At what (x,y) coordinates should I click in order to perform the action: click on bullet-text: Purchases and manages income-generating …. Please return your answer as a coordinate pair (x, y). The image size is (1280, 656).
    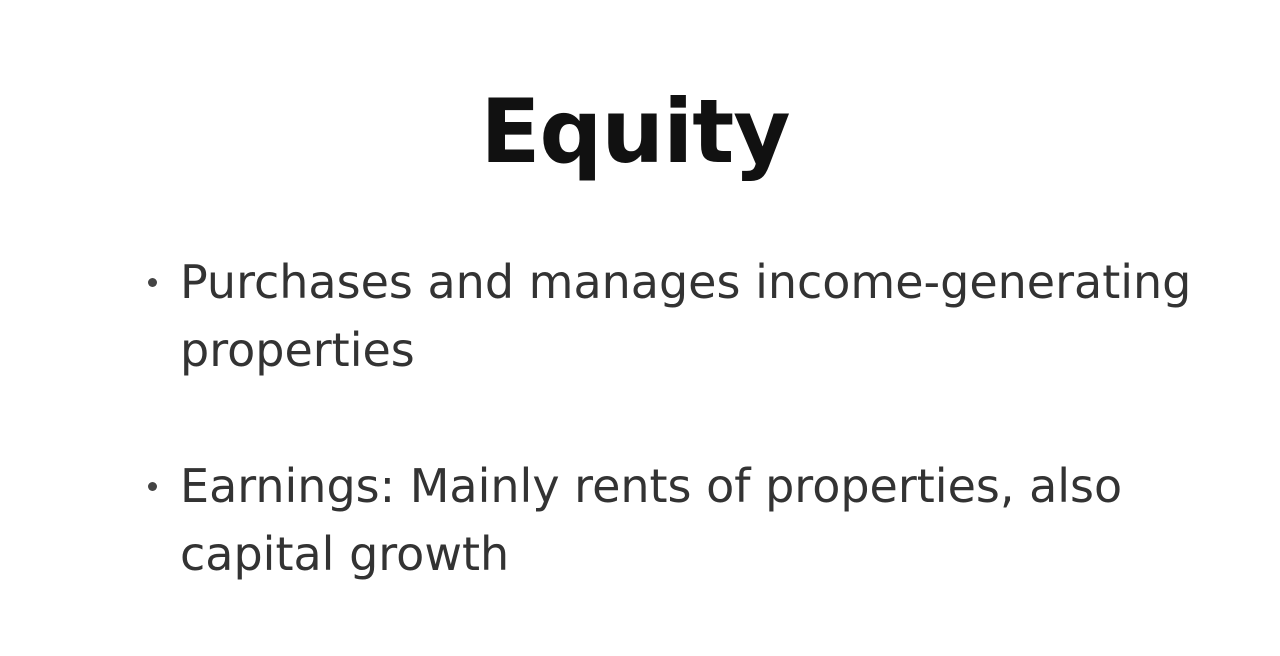
    Looking at the image, I should click on (686, 316).